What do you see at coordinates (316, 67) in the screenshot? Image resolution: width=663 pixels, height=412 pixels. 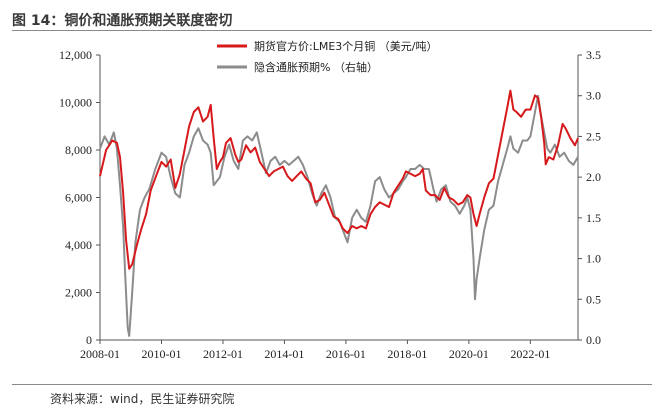 I see `legend-label-inflation: 隐含通胀预期% （右轴）` at bounding box center [316, 67].